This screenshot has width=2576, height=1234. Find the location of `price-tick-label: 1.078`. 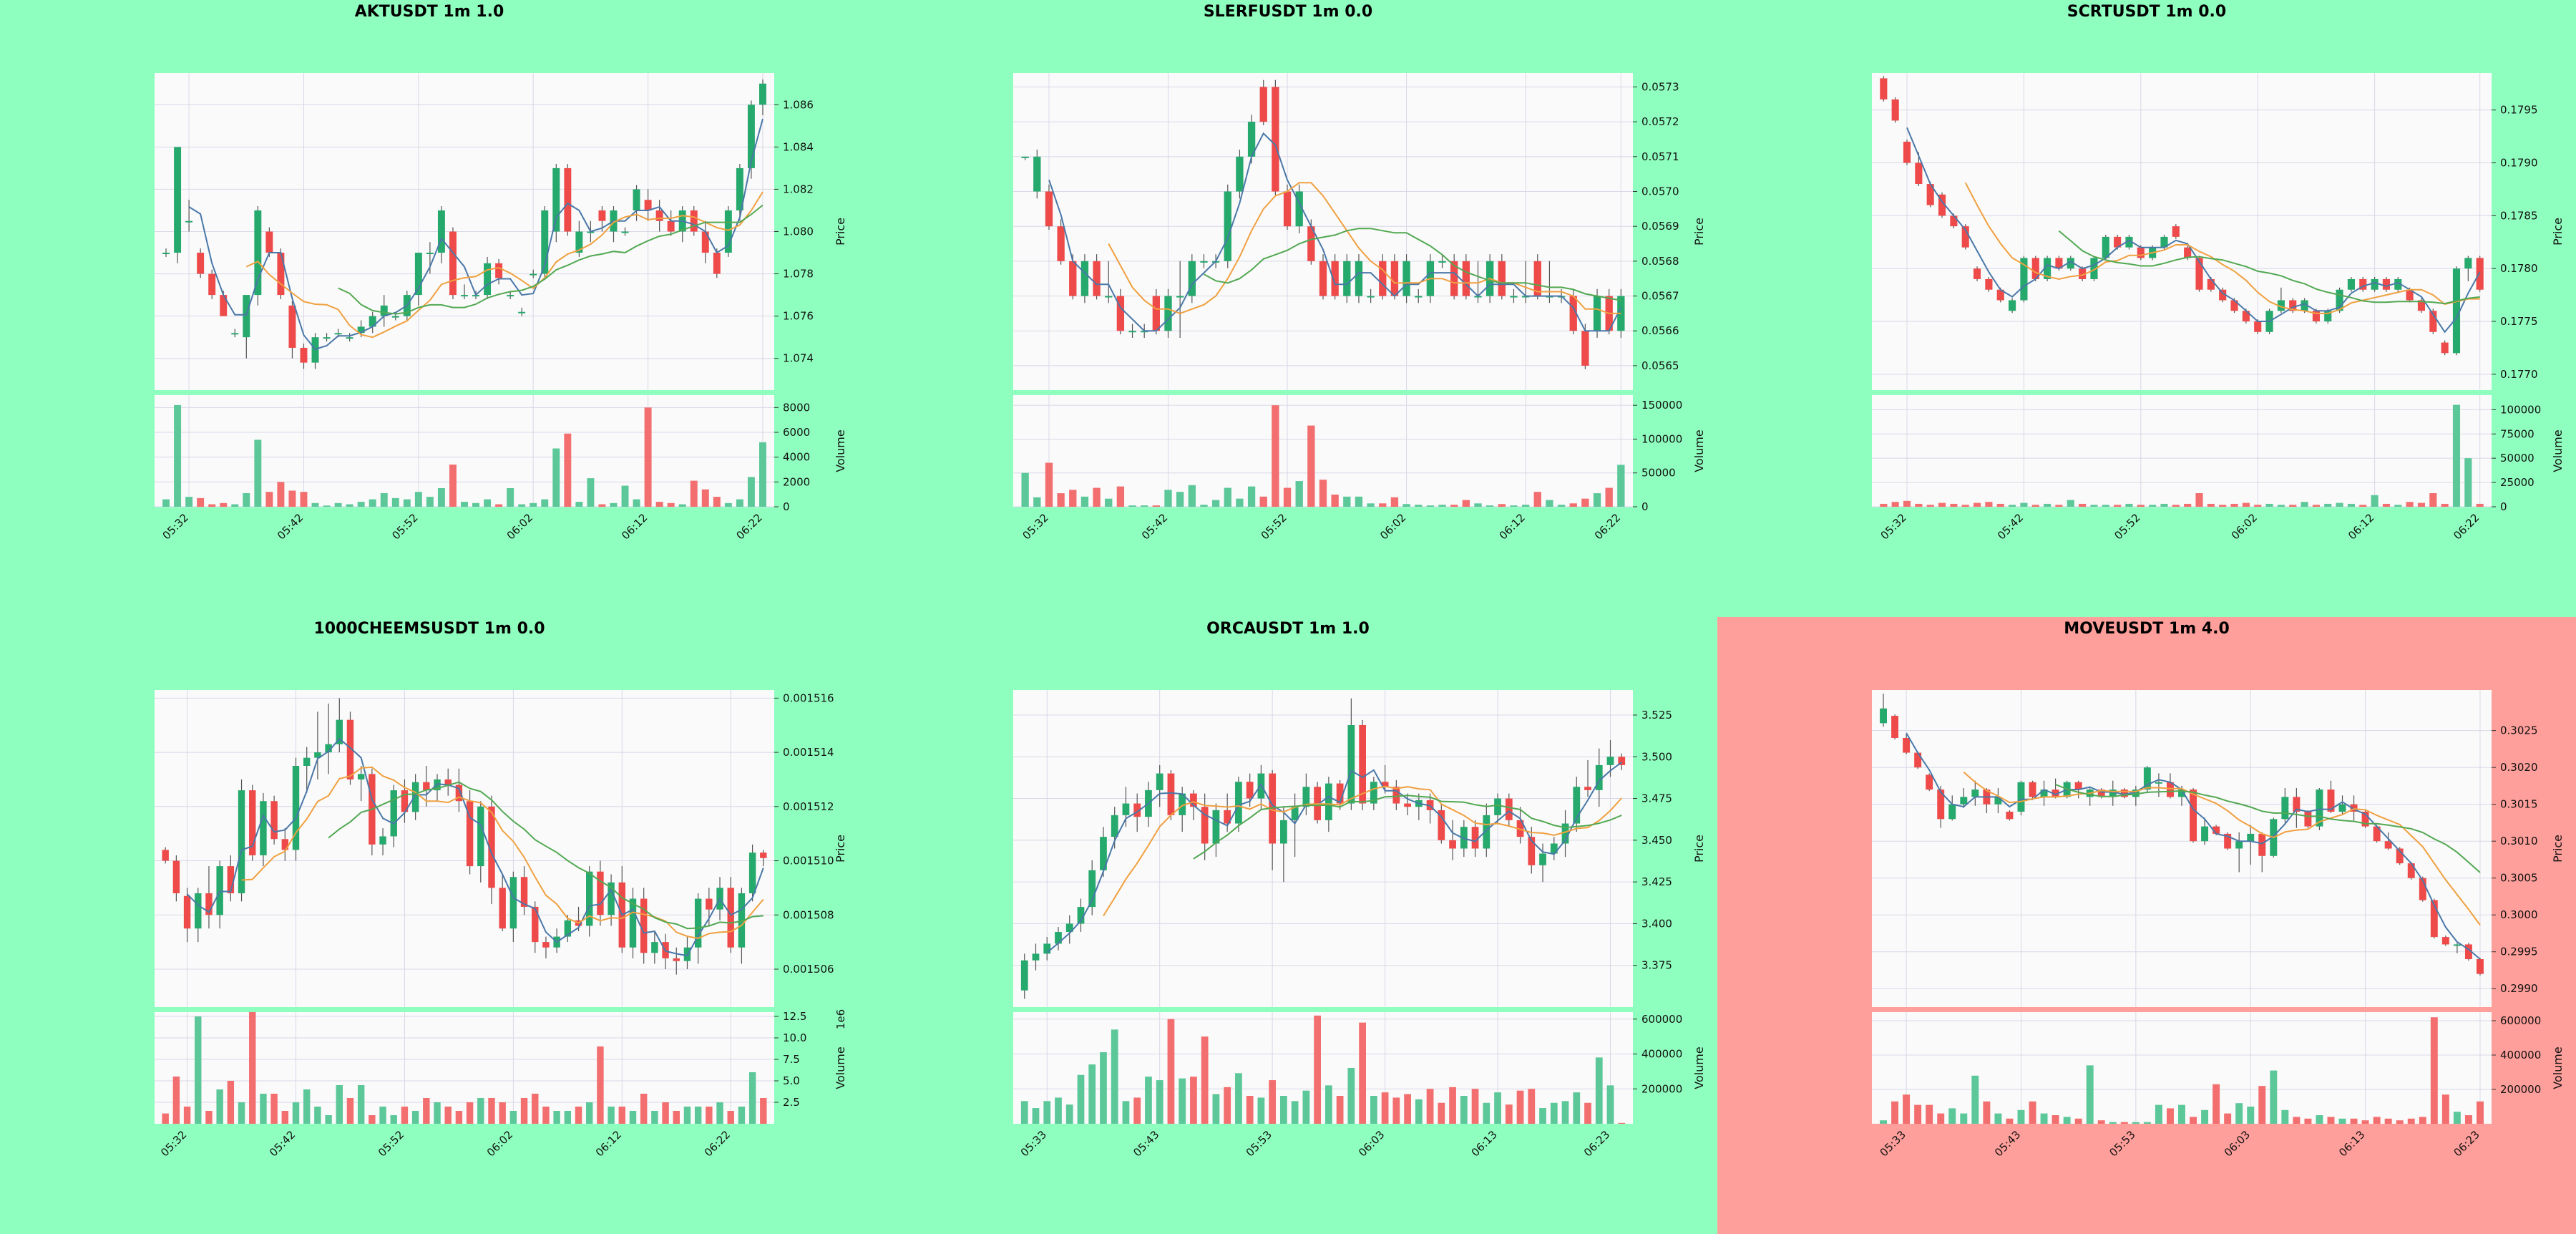

price-tick-label: 1.078 is located at coordinates (798, 274).